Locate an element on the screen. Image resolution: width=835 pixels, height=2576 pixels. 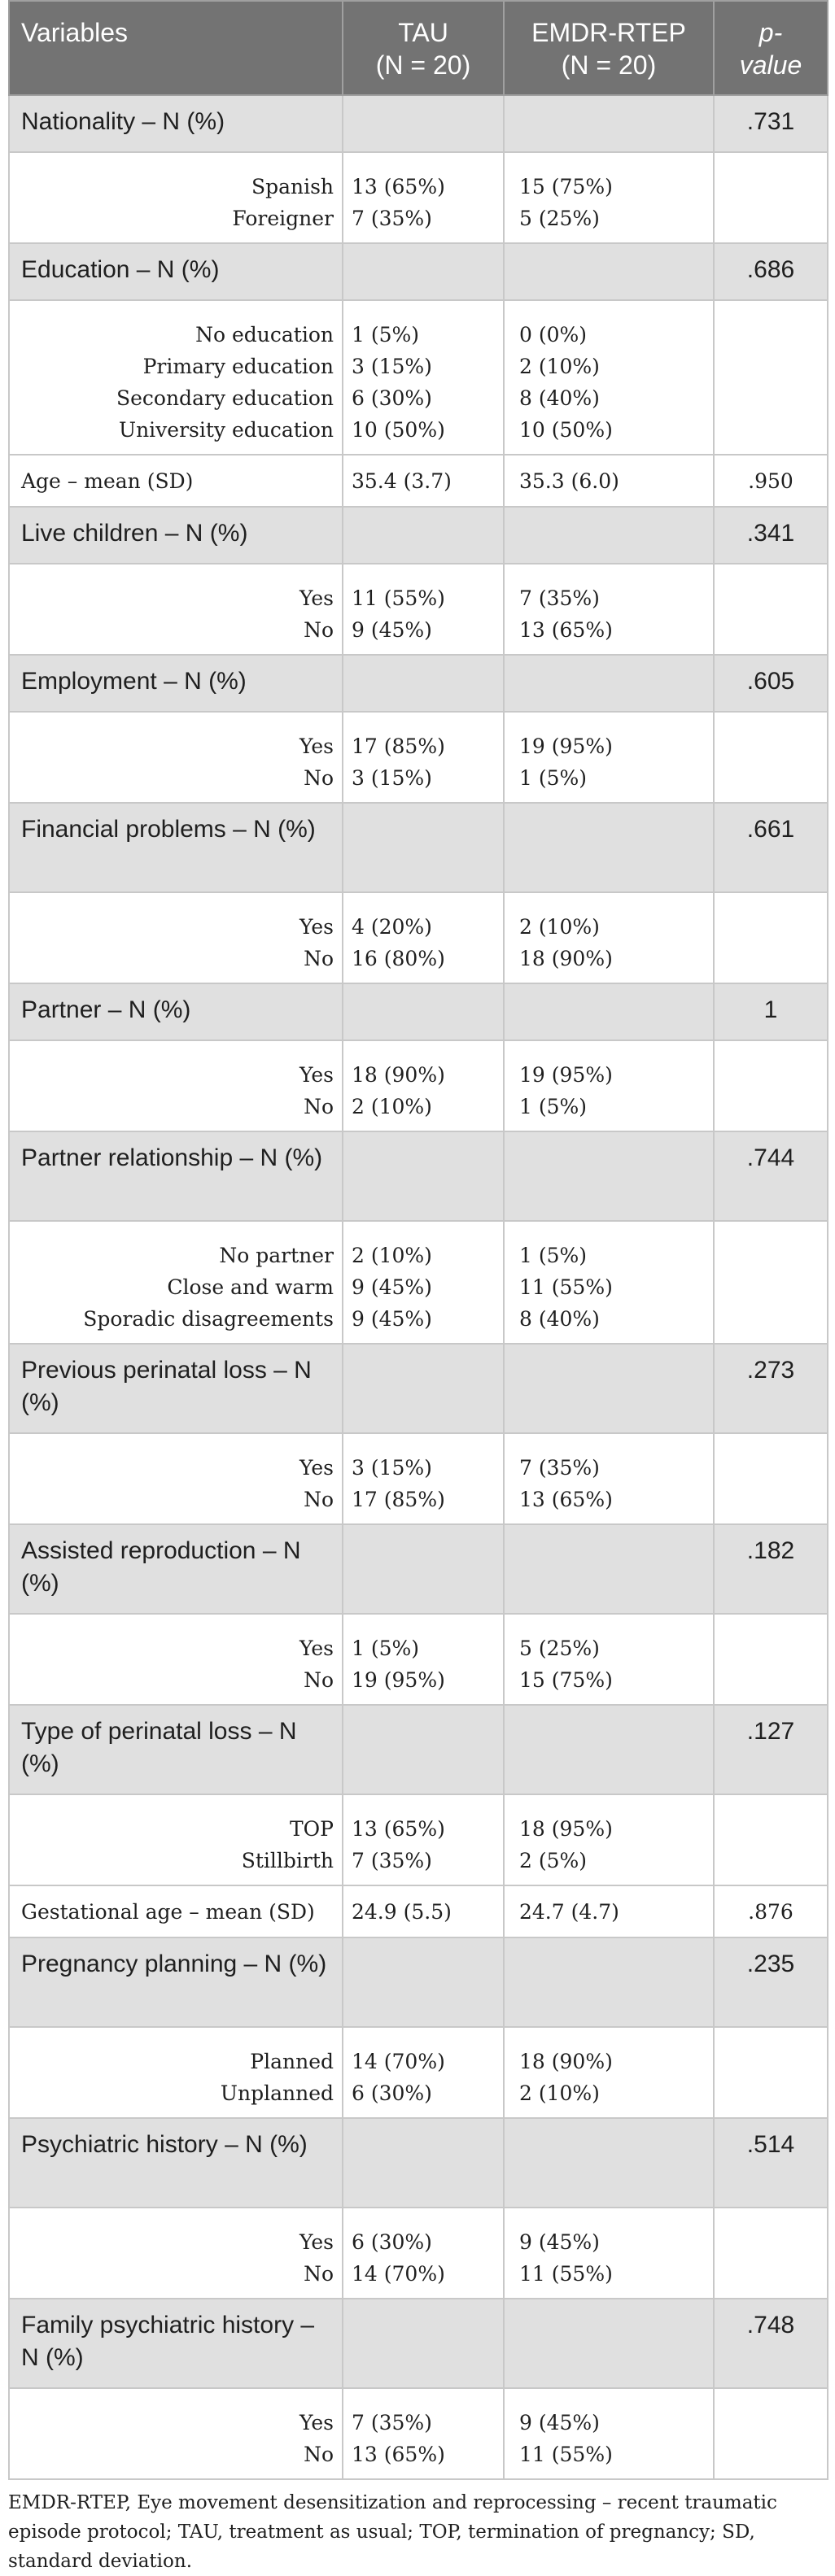
single-tau-value: 35.4 (3.7) is located at coordinates (424, 481).